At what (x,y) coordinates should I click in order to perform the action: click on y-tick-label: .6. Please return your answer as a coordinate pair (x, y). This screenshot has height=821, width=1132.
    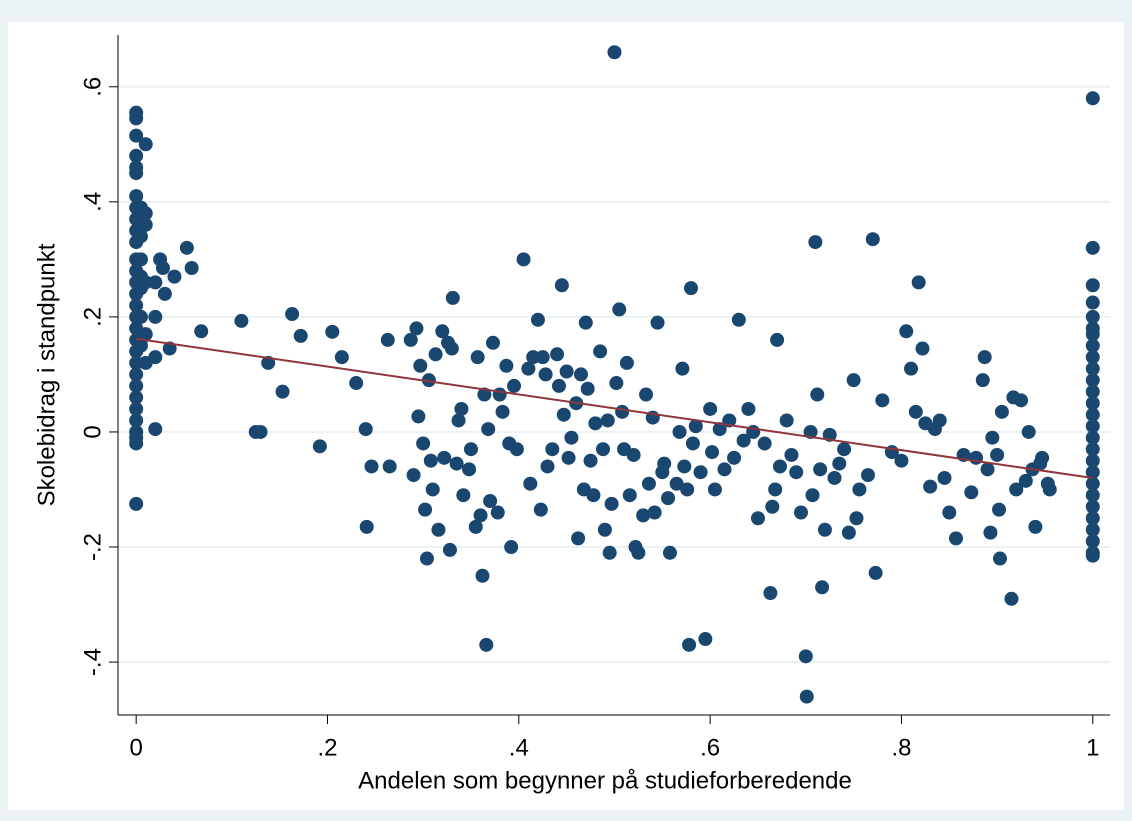
    Looking at the image, I should click on (92, 87).